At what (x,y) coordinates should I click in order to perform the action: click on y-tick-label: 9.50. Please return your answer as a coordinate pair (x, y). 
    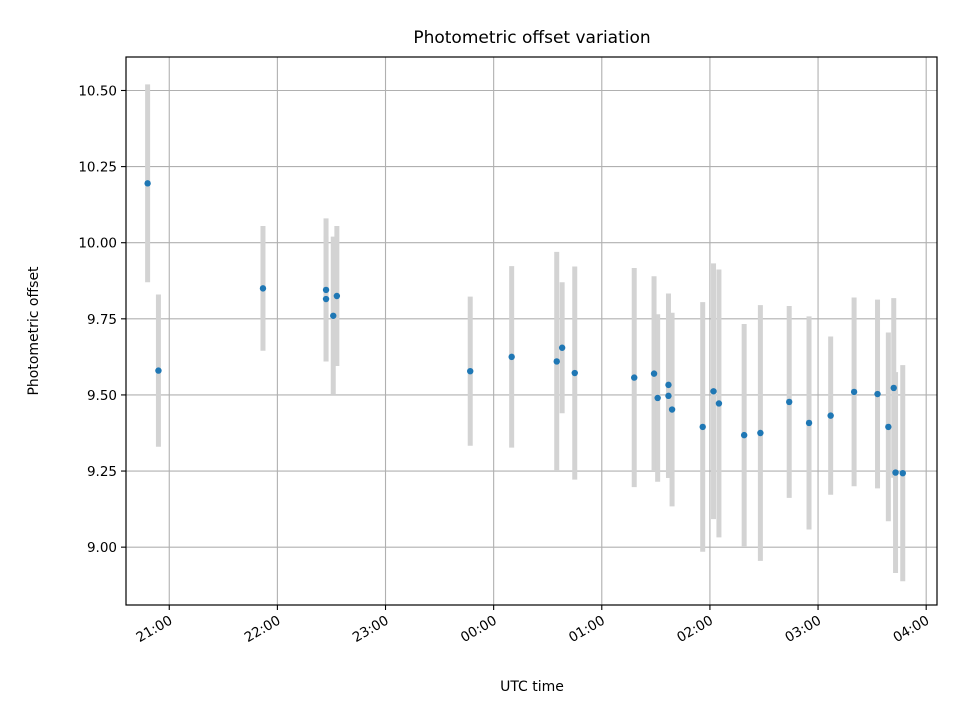
    Looking at the image, I should click on (102, 396).